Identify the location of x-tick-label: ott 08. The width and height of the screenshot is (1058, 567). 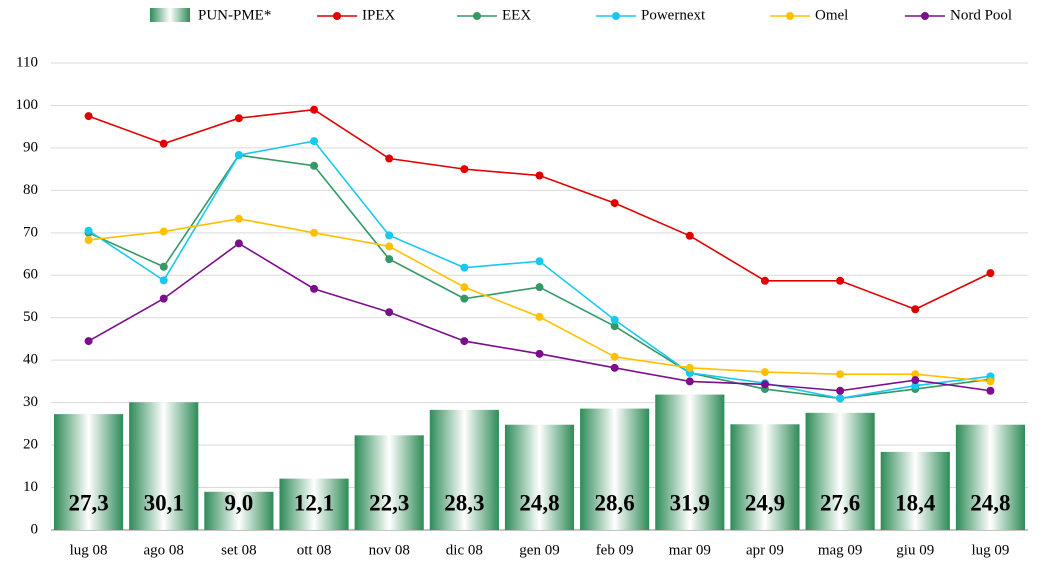
(314, 550).